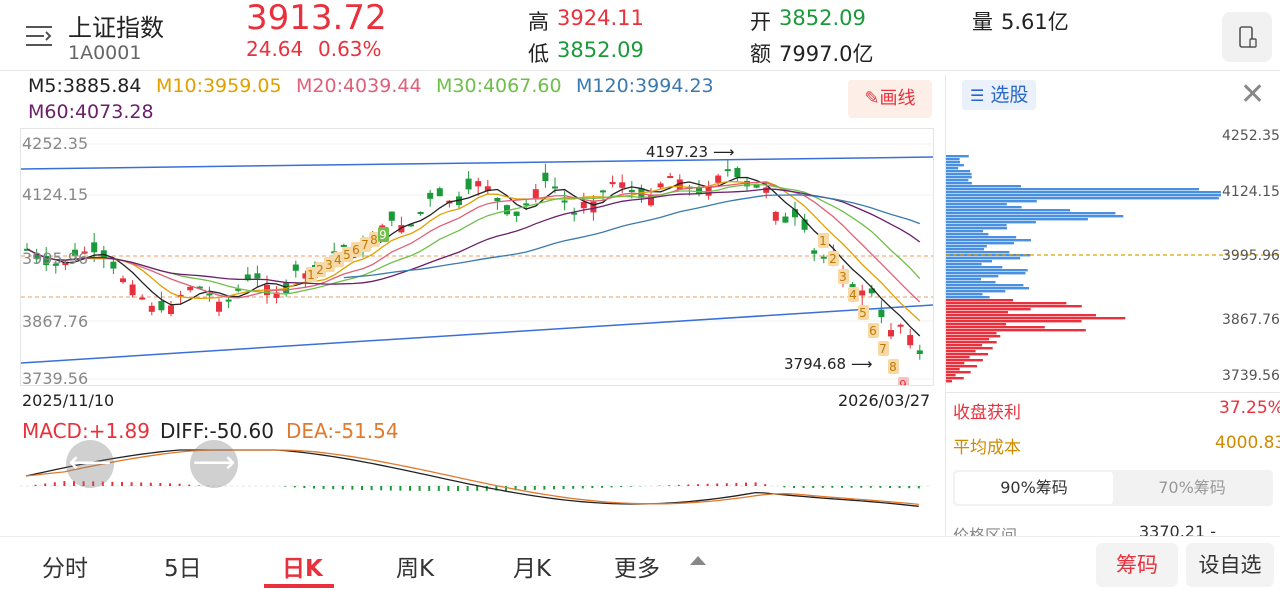 The width and height of the screenshot is (1280, 591). What do you see at coordinates (65, 566) in the screenshot?
I see `tab-intraday: 分时` at bounding box center [65, 566].